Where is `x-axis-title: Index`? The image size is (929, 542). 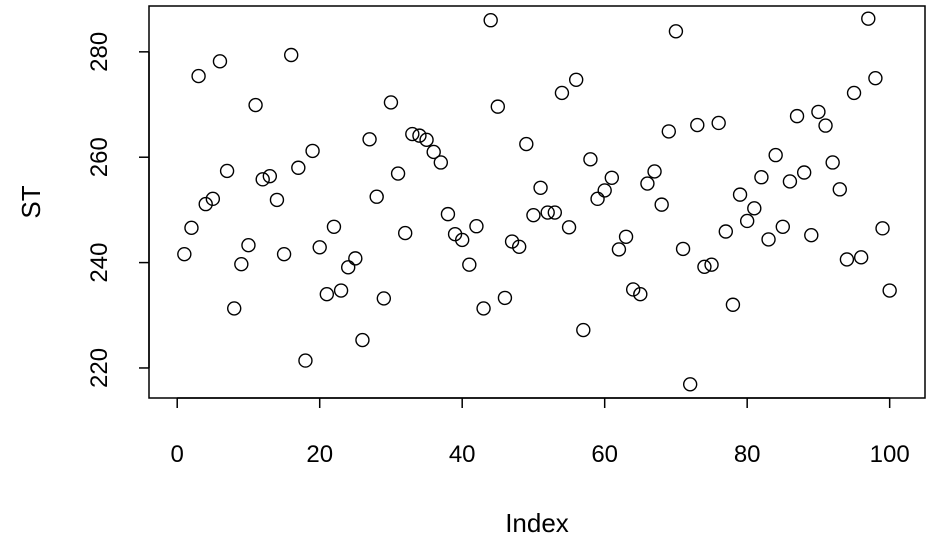
x-axis-title: Index is located at coordinates (537, 523).